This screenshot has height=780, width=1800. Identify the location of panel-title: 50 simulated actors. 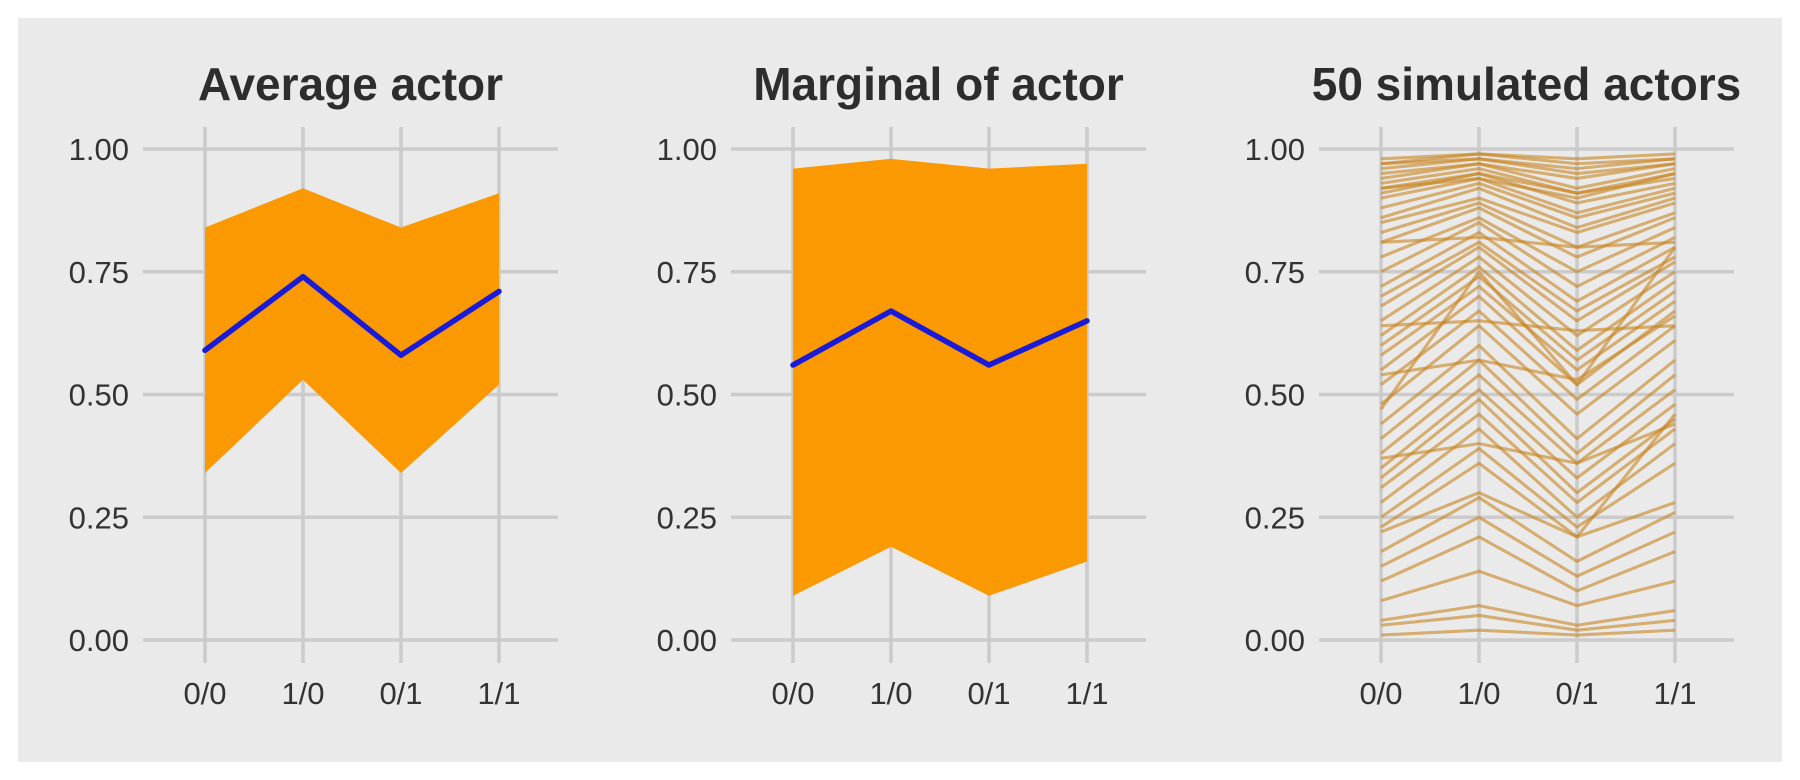
(1527, 84).